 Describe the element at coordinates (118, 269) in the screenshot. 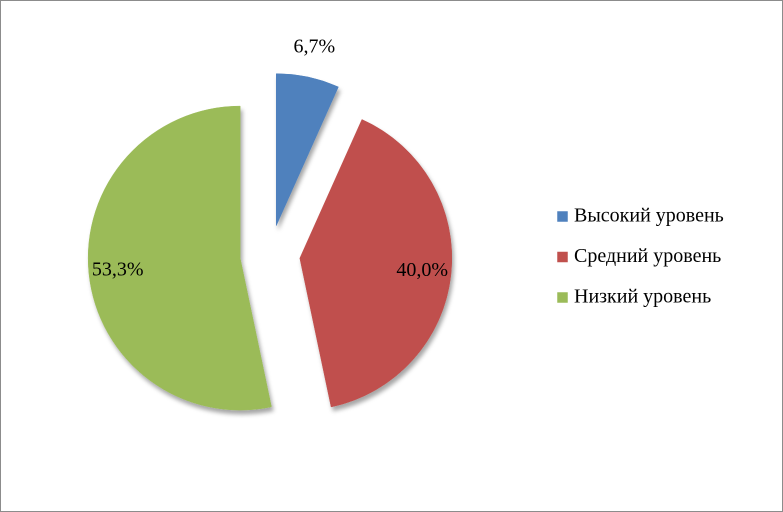

I see `data-label: 53,3%` at that location.